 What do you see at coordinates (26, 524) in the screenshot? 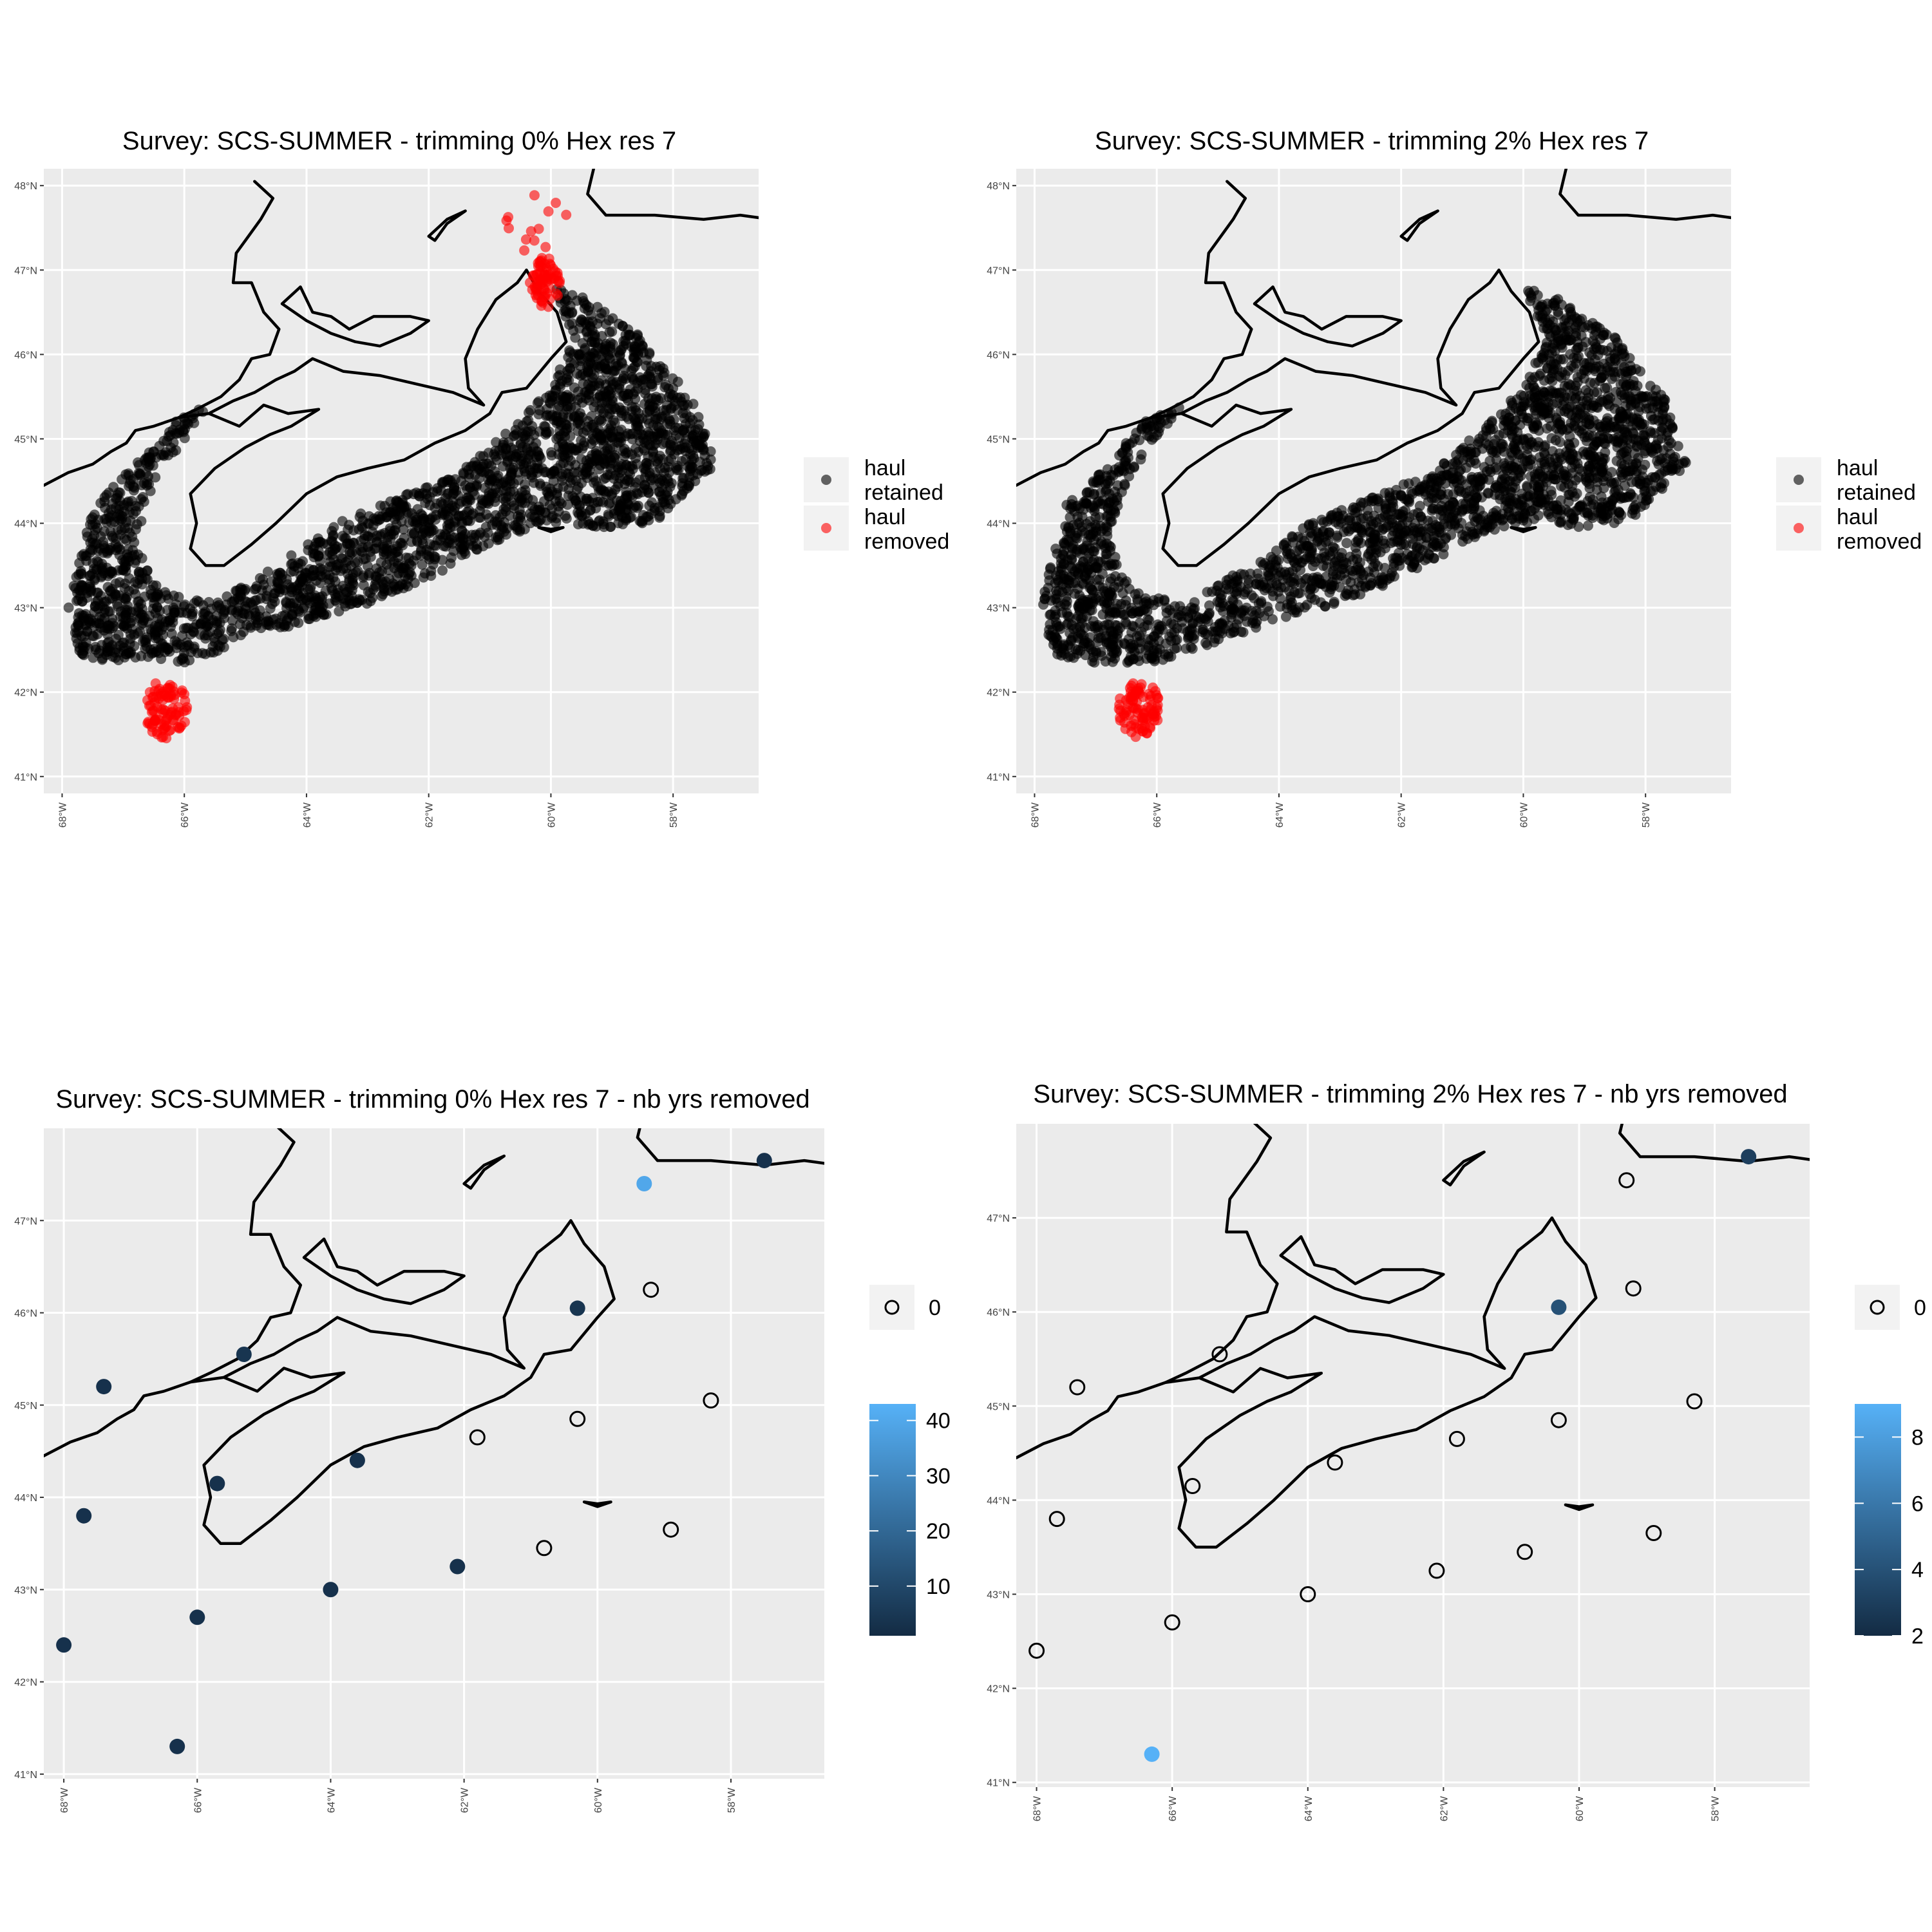
I see `y-tick-label: 44°N` at bounding box center [26, 524].